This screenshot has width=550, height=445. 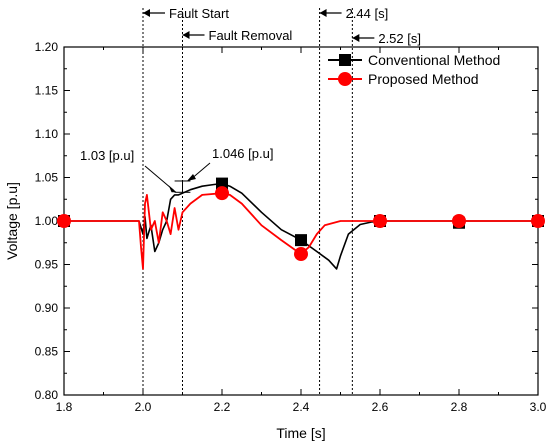 What do you see at coordinates (107, 155) in the screenshot?
I see `pu-103-label: 1.03 [p.u]` at bounding box center [107, 155].